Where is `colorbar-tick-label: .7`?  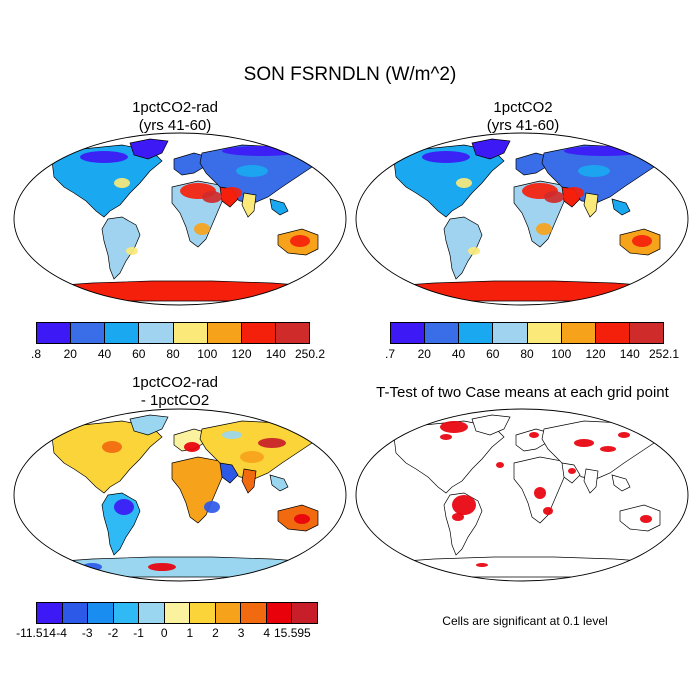
colorbar-tick-label: .7 is located at coordinates (390, 354).